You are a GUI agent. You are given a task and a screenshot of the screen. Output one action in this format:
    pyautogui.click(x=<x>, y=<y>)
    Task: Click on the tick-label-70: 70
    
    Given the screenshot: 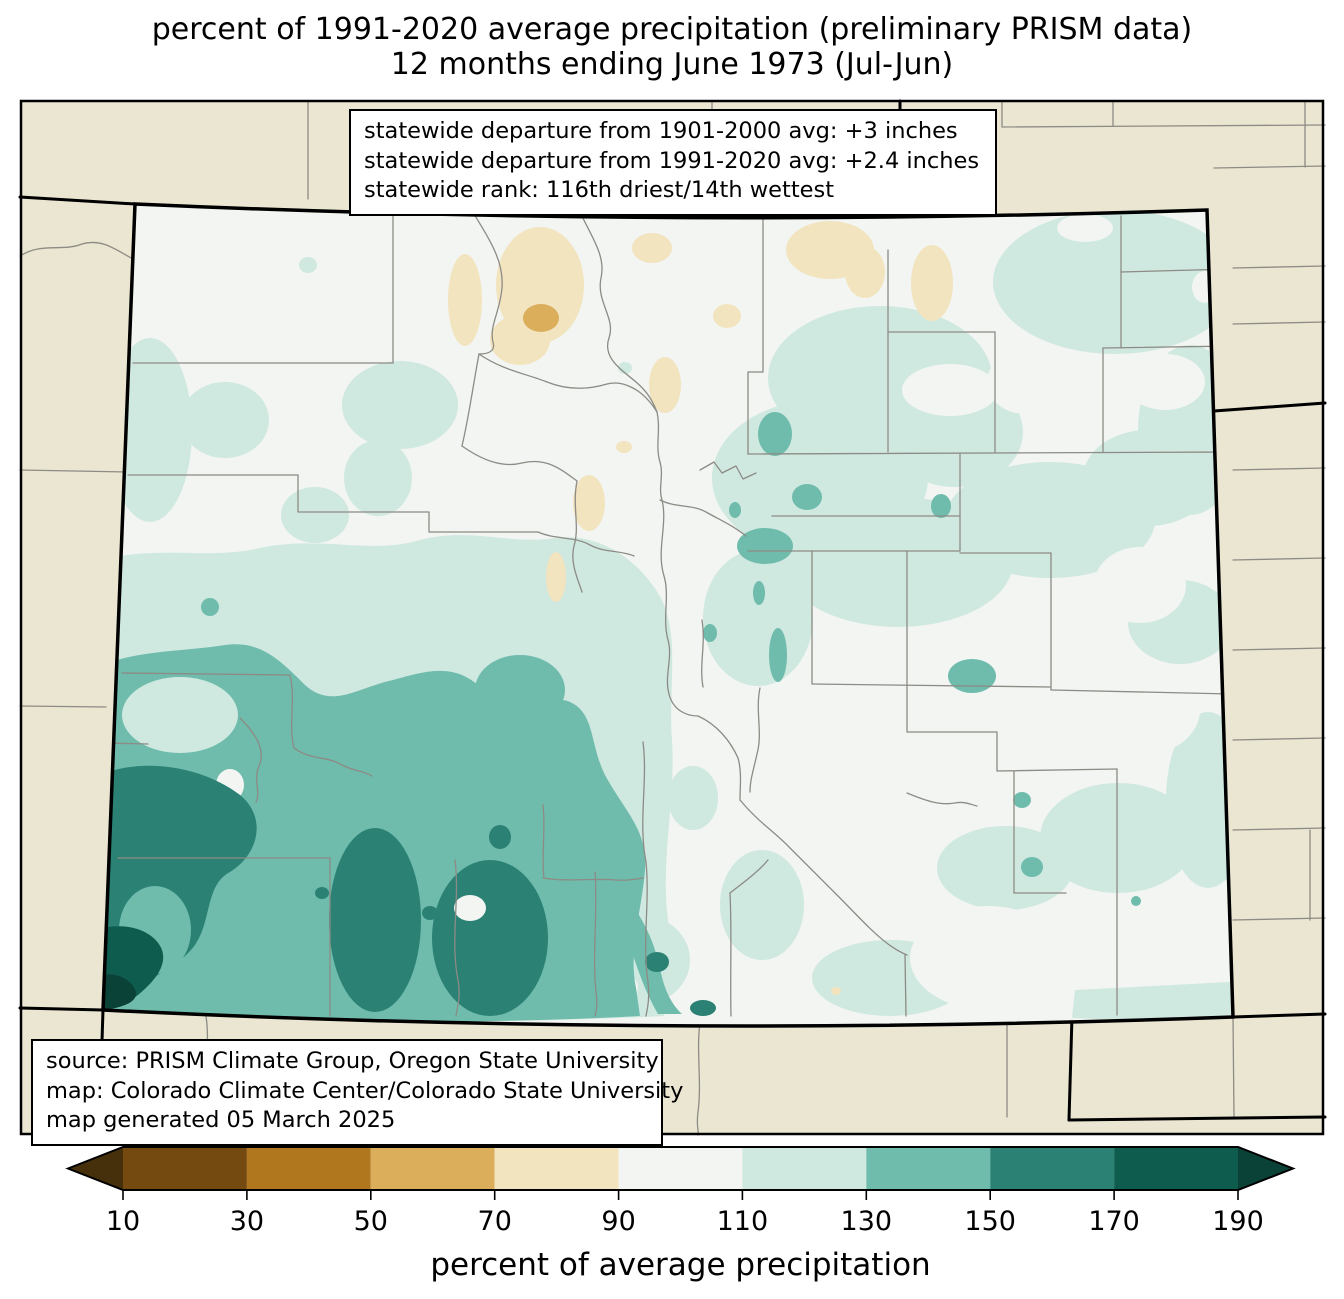 What is the action you would take?
    pyautogui.click(x=495, y=1221)
    